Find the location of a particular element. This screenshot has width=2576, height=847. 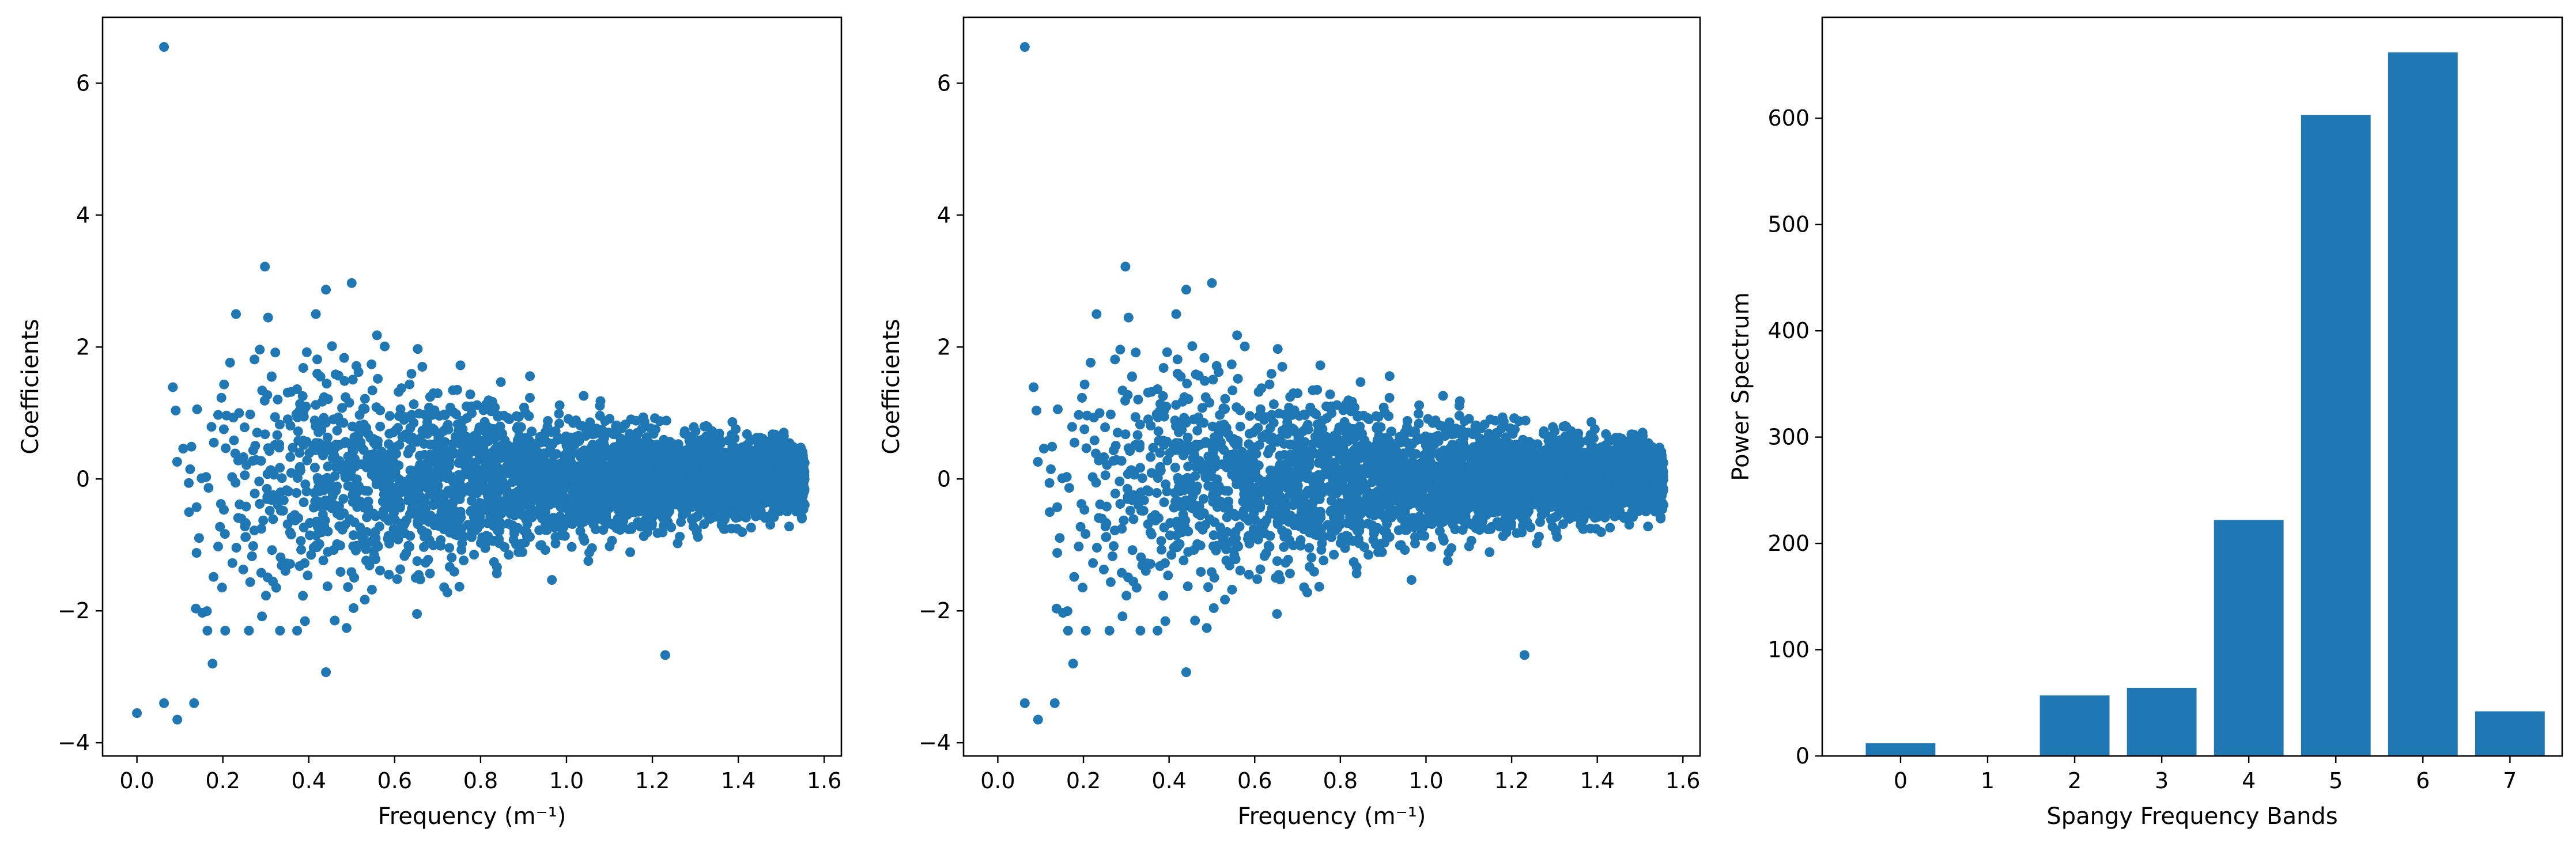

y-tick-label: 4 is located at coordinates (83, 215).